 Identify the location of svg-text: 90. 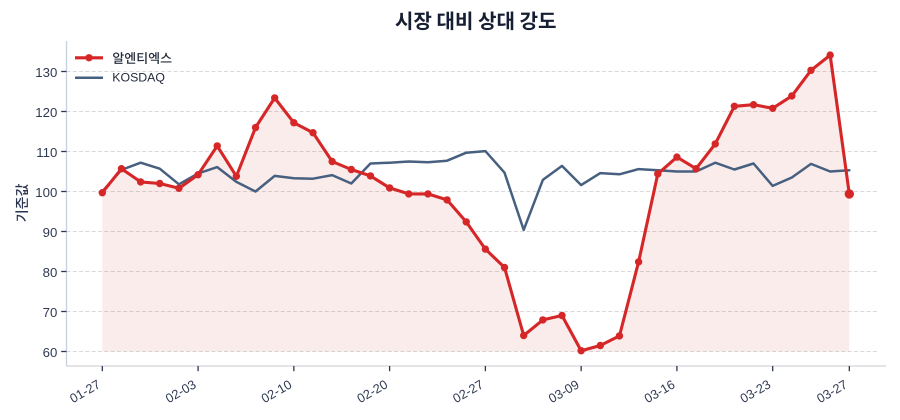
(50, 232).